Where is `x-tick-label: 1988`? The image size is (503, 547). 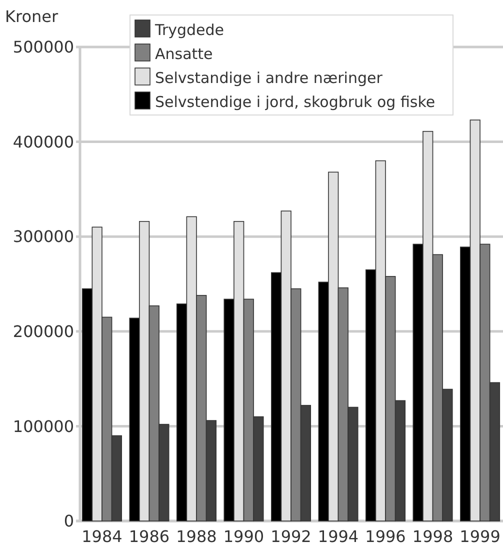
x-tick-label: 1988 is located at coordinates (196, 536).